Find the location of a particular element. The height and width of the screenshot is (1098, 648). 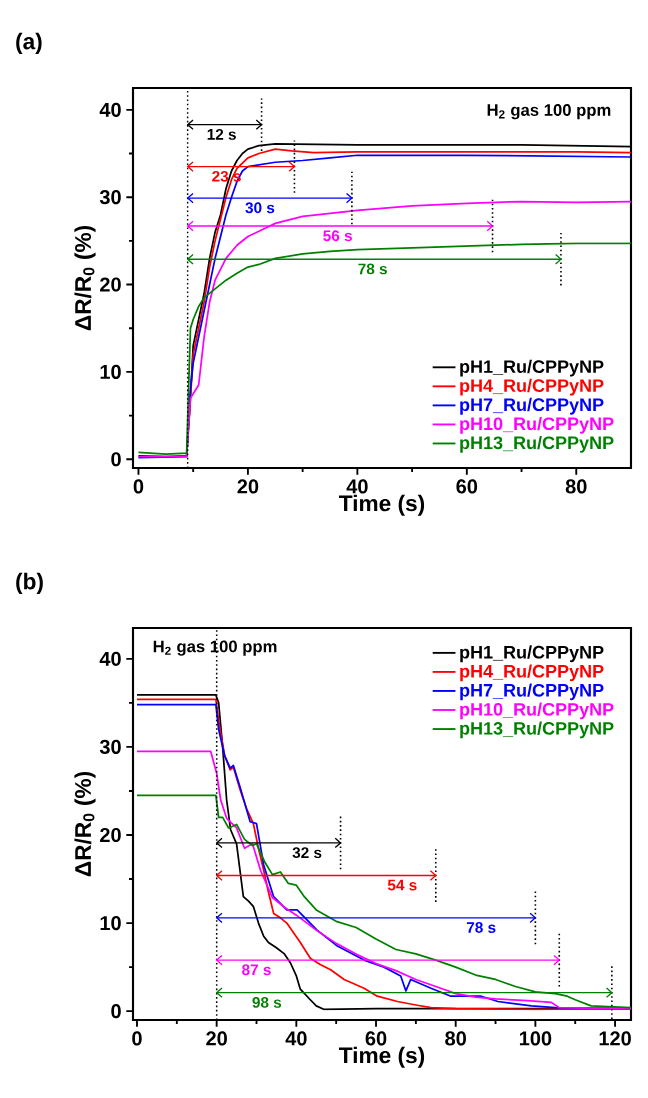

x-tick-label: 120 is located at coordinates (615, 1038).